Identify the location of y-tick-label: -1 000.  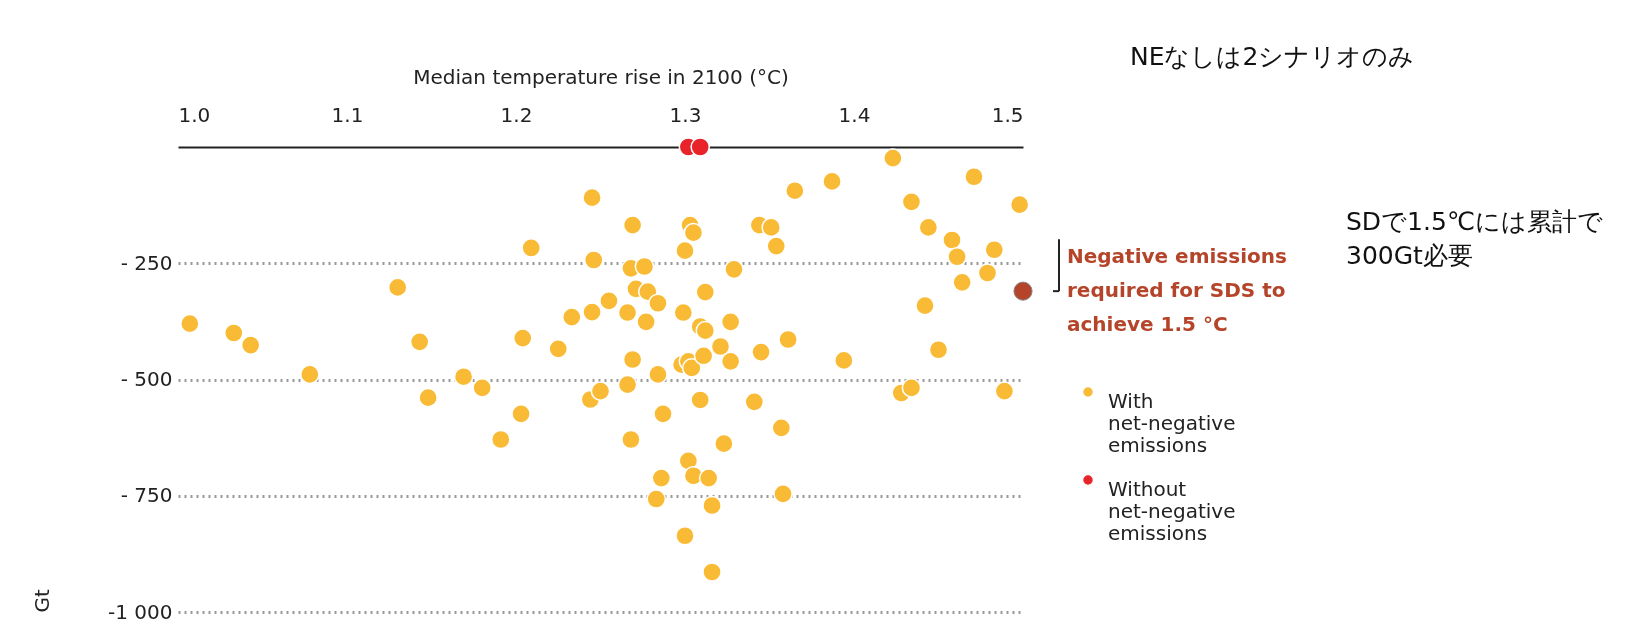
(140, 611).